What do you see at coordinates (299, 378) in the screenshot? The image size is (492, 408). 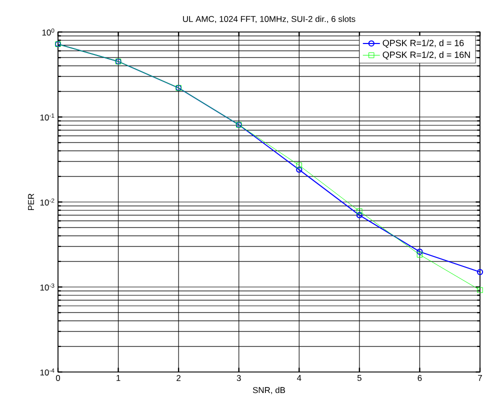 I see `x-tick-label: 4` at bounding box center [299, 378].